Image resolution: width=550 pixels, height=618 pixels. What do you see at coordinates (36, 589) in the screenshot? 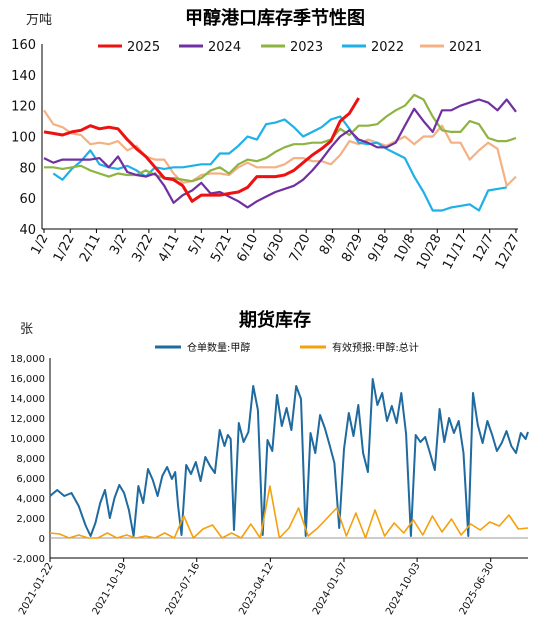
I see `chart2-x-tick: 2021-01-22` at bounding box center [36, 589].